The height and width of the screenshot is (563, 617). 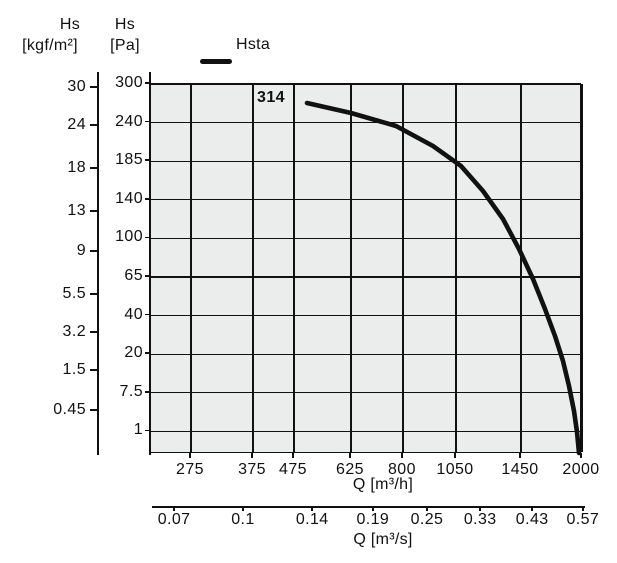 What do you see at coordinates (133, 275) in the screenshot?
I see `pa-tick-label: 65` at bounding box center [133, 275].